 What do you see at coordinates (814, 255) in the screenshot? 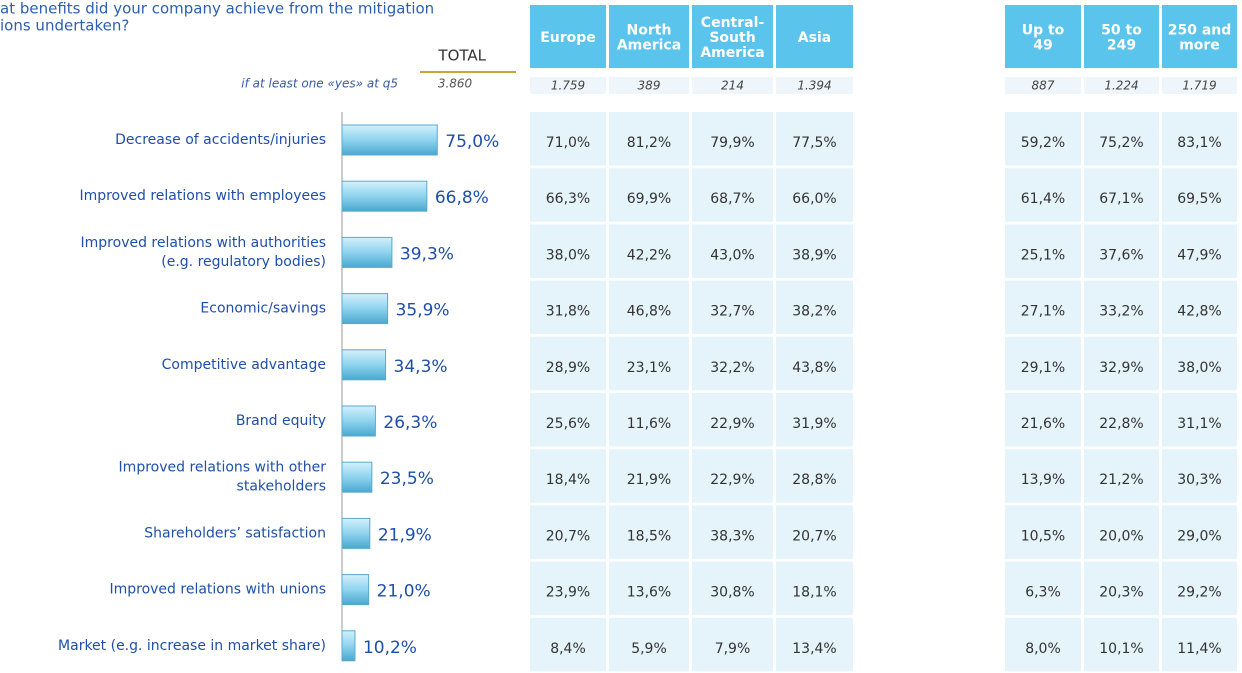
I see `table-value: 38,9%` at bounding box center [814, 255].